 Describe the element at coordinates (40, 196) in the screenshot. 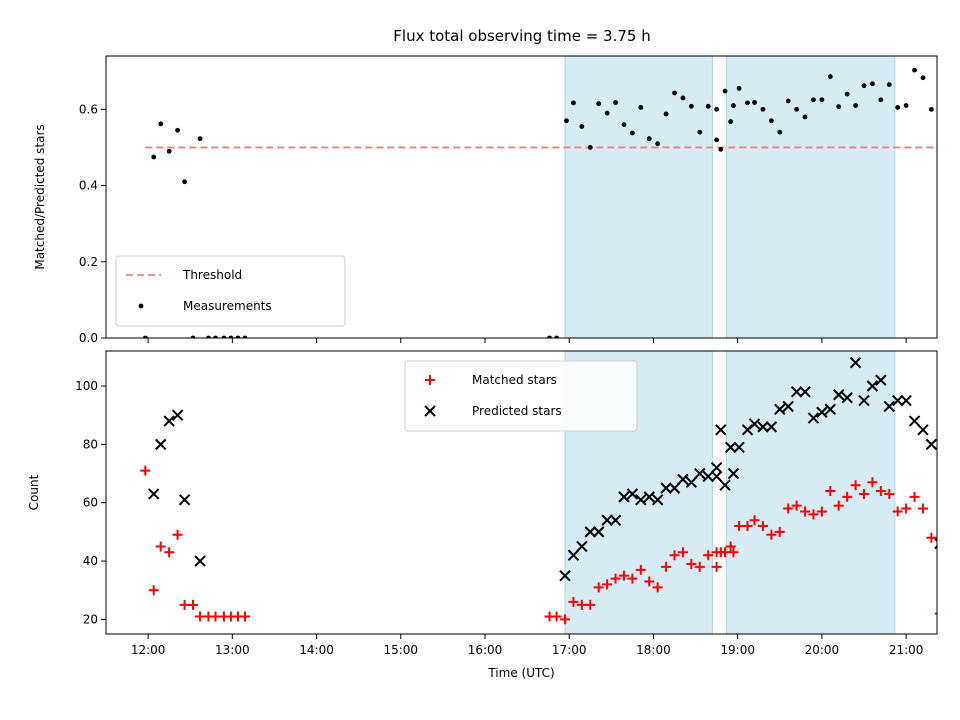

I see `y-axis-label: Matched/Predicted stars` at that location.